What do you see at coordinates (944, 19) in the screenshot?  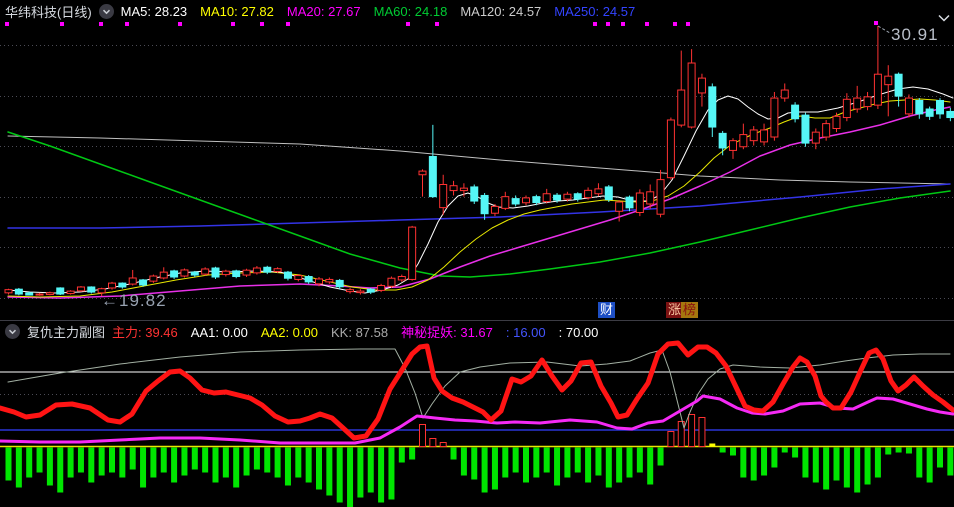 I see `panel-chevron-icon` at bounding box center [944, 19].